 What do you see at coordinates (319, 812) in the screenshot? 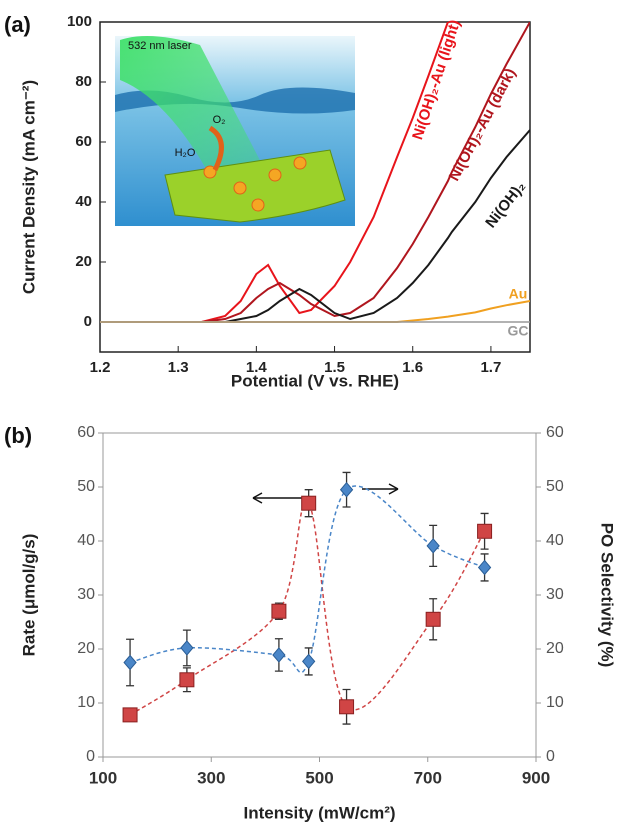
I see `x-axis-label: Intensity (mW/cm²)` at bounding box center [319, 812].